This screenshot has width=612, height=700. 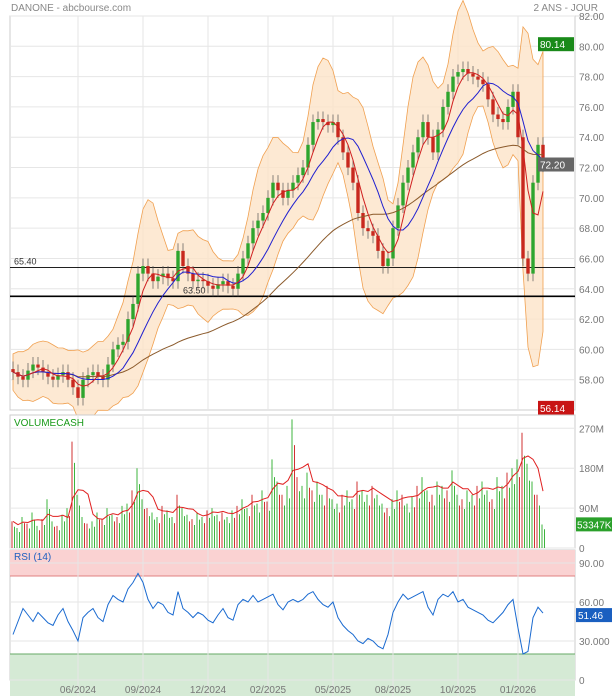 I want to click on y-tick-label: 64.00, so click(x=591, y=290).